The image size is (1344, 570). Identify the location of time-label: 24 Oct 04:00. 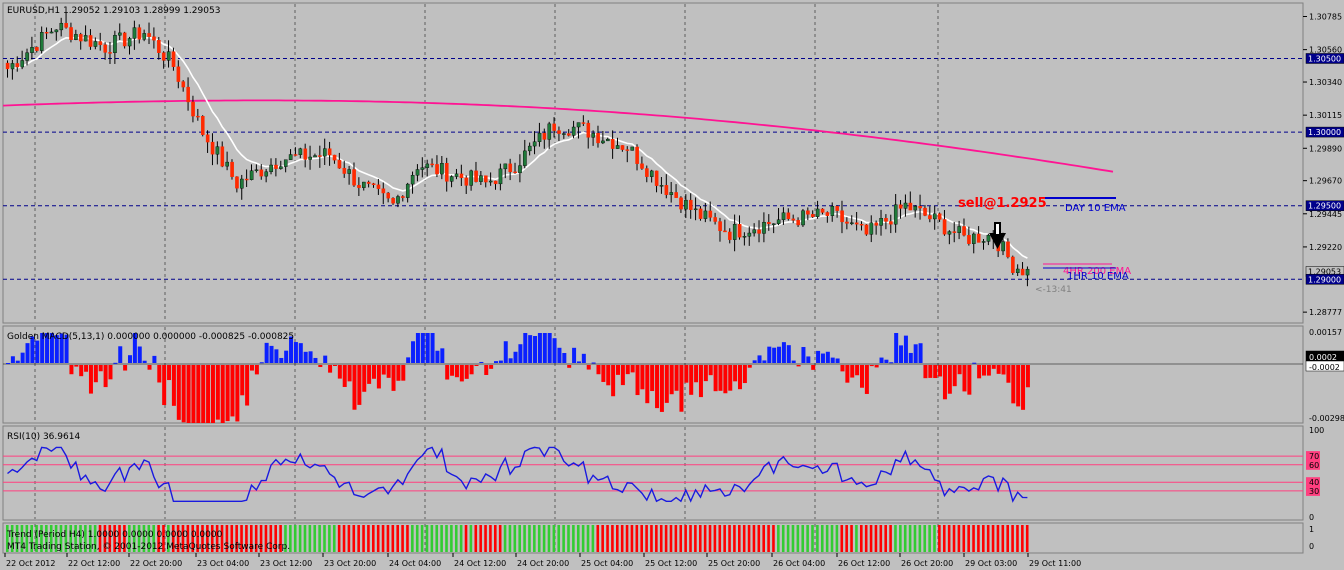
(415, 563).